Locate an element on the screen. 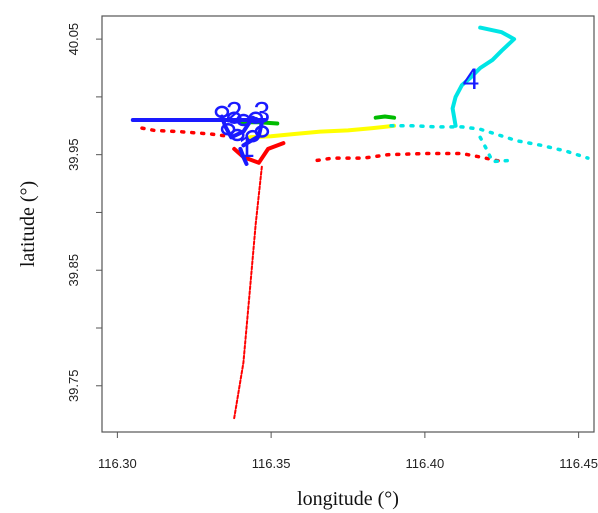  annotation-label: 4 is located at coordinates (471, 79).